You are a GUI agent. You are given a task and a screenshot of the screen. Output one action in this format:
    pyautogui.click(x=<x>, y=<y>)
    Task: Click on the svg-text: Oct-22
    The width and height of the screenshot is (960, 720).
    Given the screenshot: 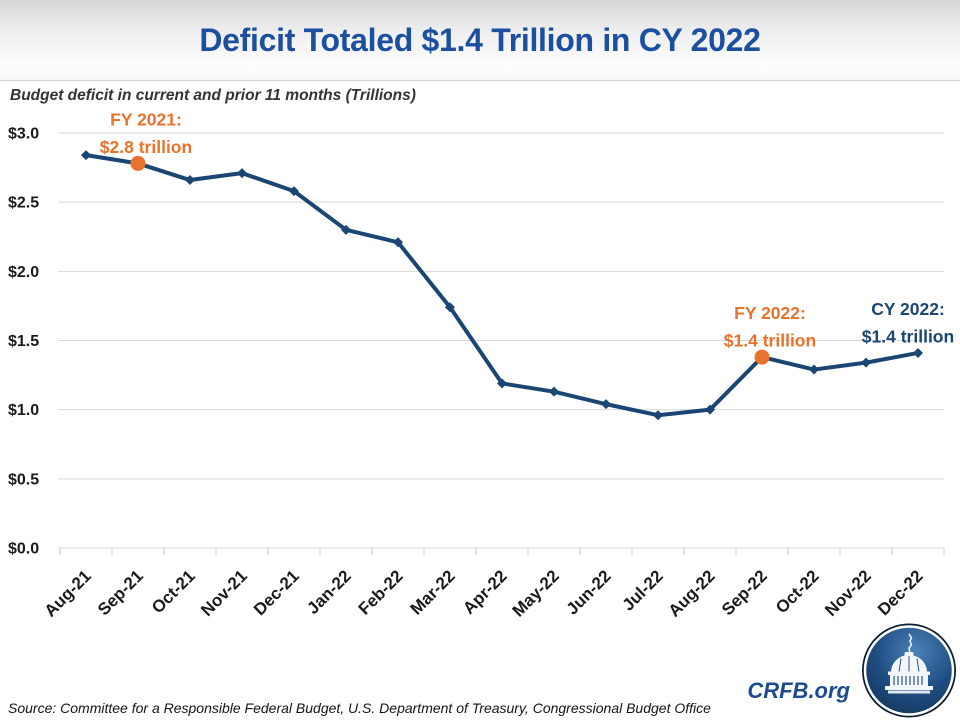 What is the action you would take?
    pyautogui.click(x=797, y=591)
    